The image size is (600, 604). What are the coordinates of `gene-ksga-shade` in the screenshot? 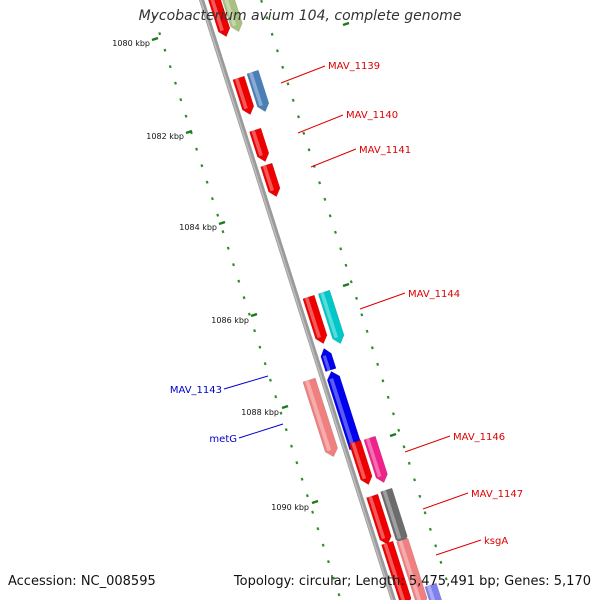 It's located at (410, 571).